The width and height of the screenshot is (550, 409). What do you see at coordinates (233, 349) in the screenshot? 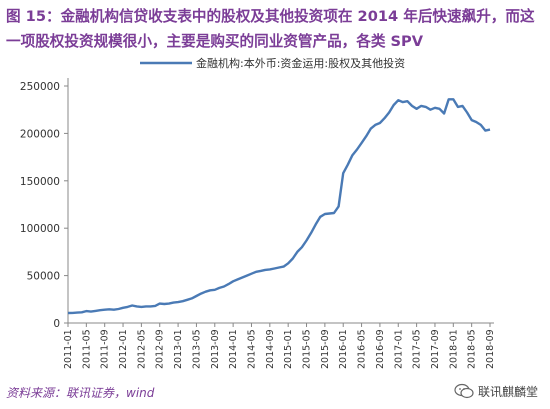
I see `x-tick-label: 2014-01` at bounding box center [233, 349].